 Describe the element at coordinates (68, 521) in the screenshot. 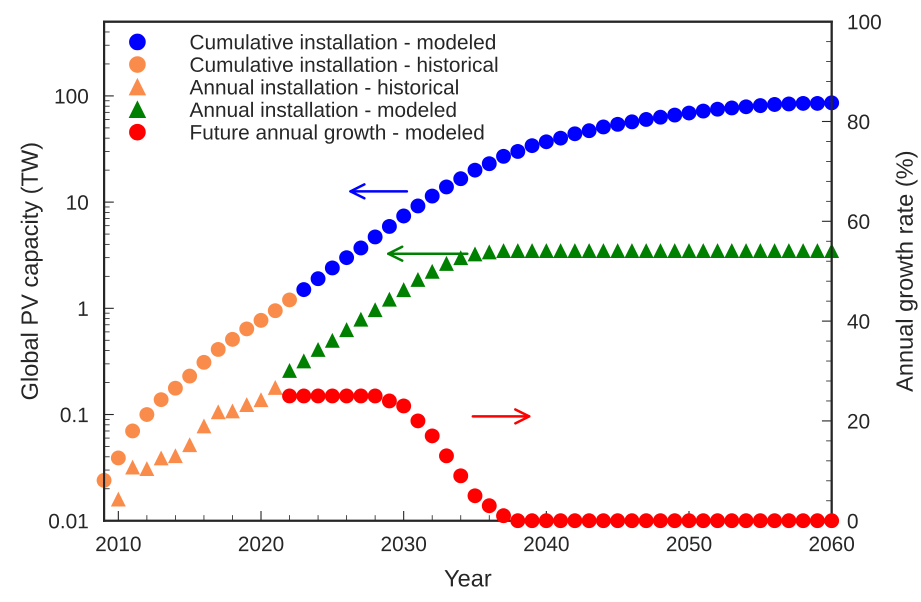

I see `y-tick-label: 0.01` at that location.